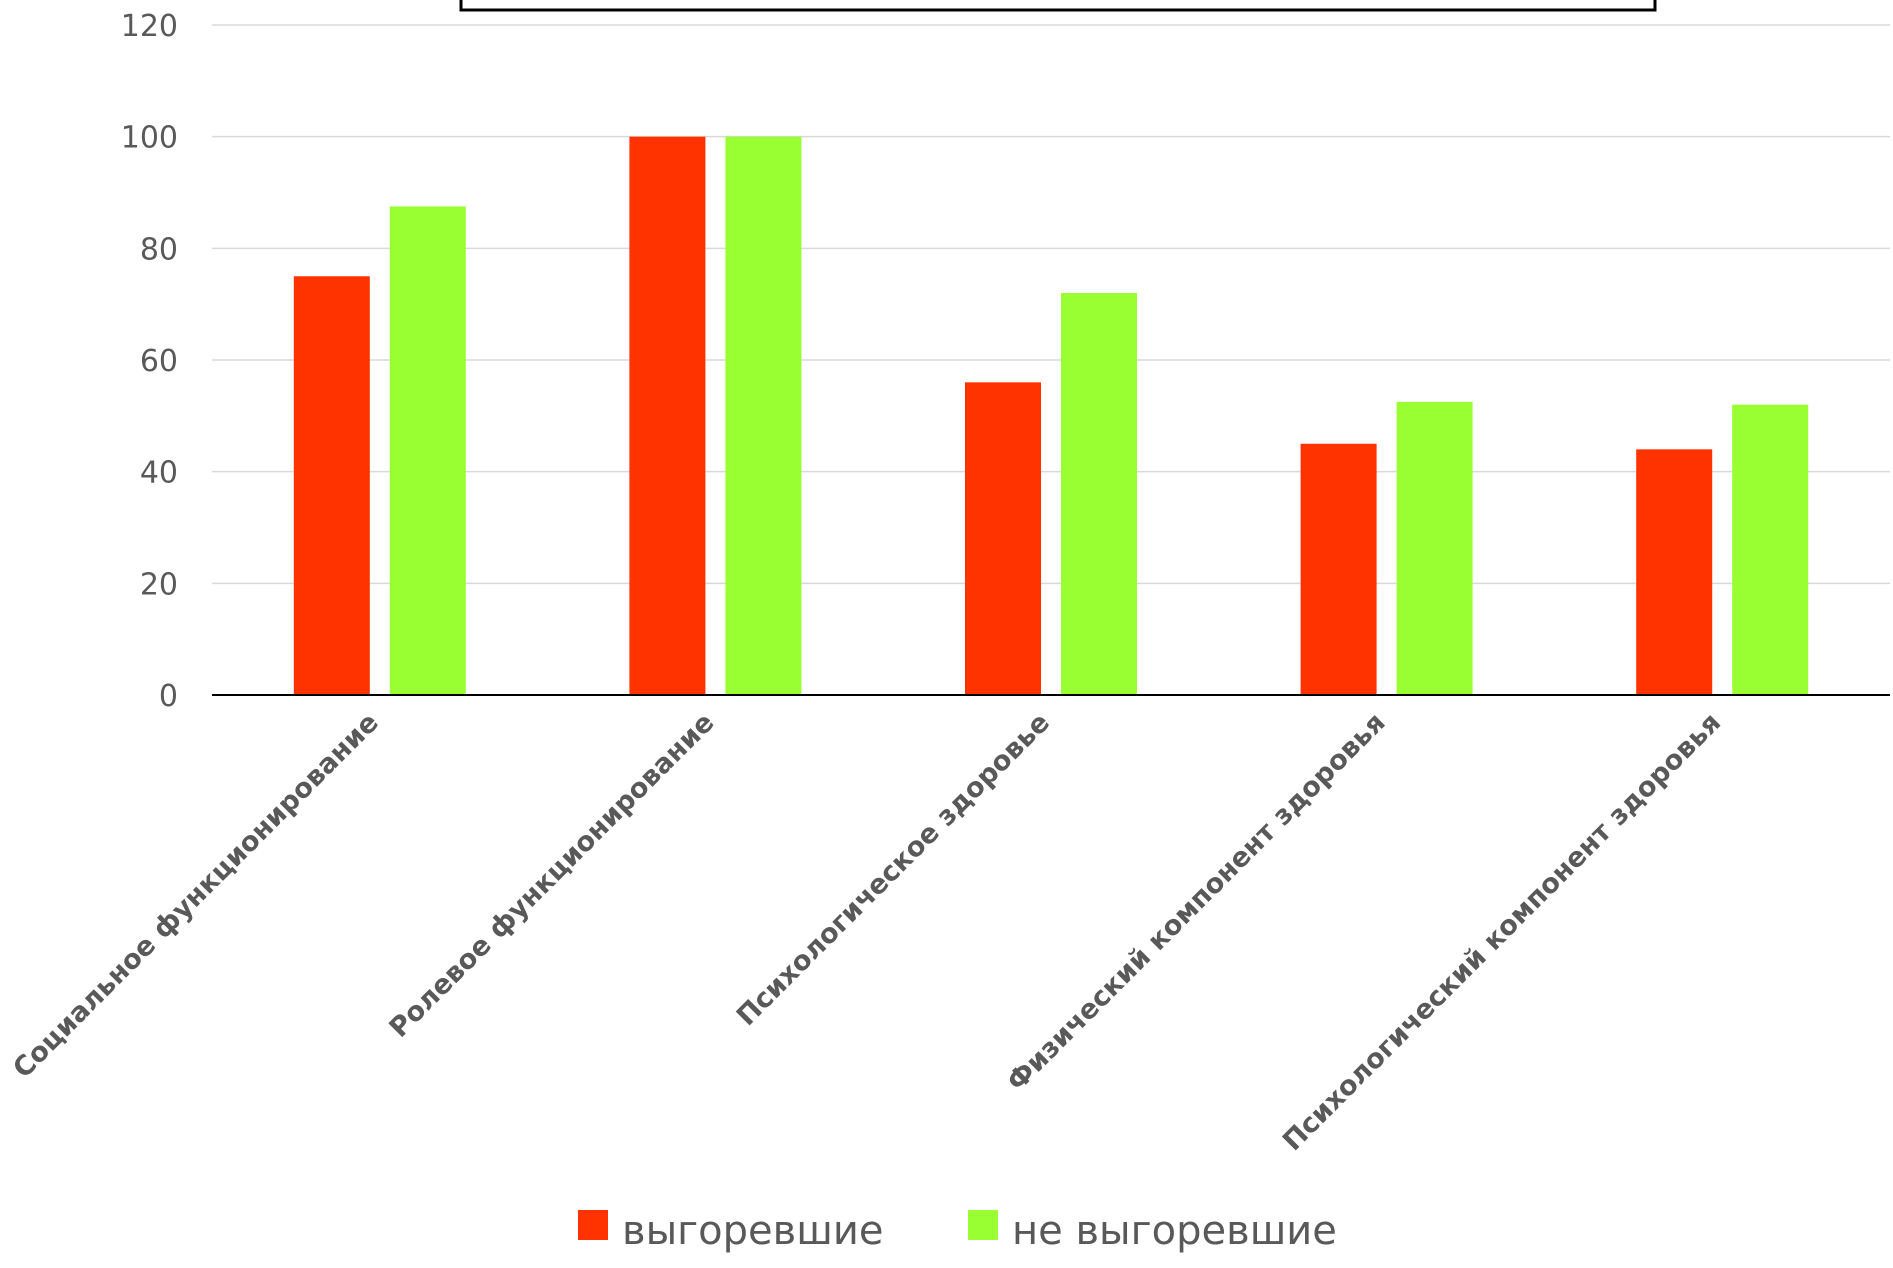  What do you see at coordinates (149, 26) in the screenshot?
I see `y-tick-label: 120` at bounding box center [149, 26].